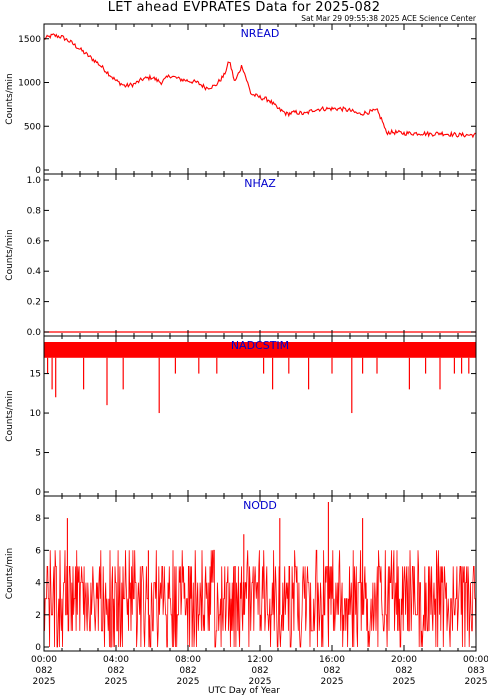 Image resolution: width=488 pixels, height=700 pixels. What do you see at coordinates (244, 7) in the screenshot?
I see `chart-title: LET ahead EVPRATES Data for 2025-082` at bounding box center [244, 7].